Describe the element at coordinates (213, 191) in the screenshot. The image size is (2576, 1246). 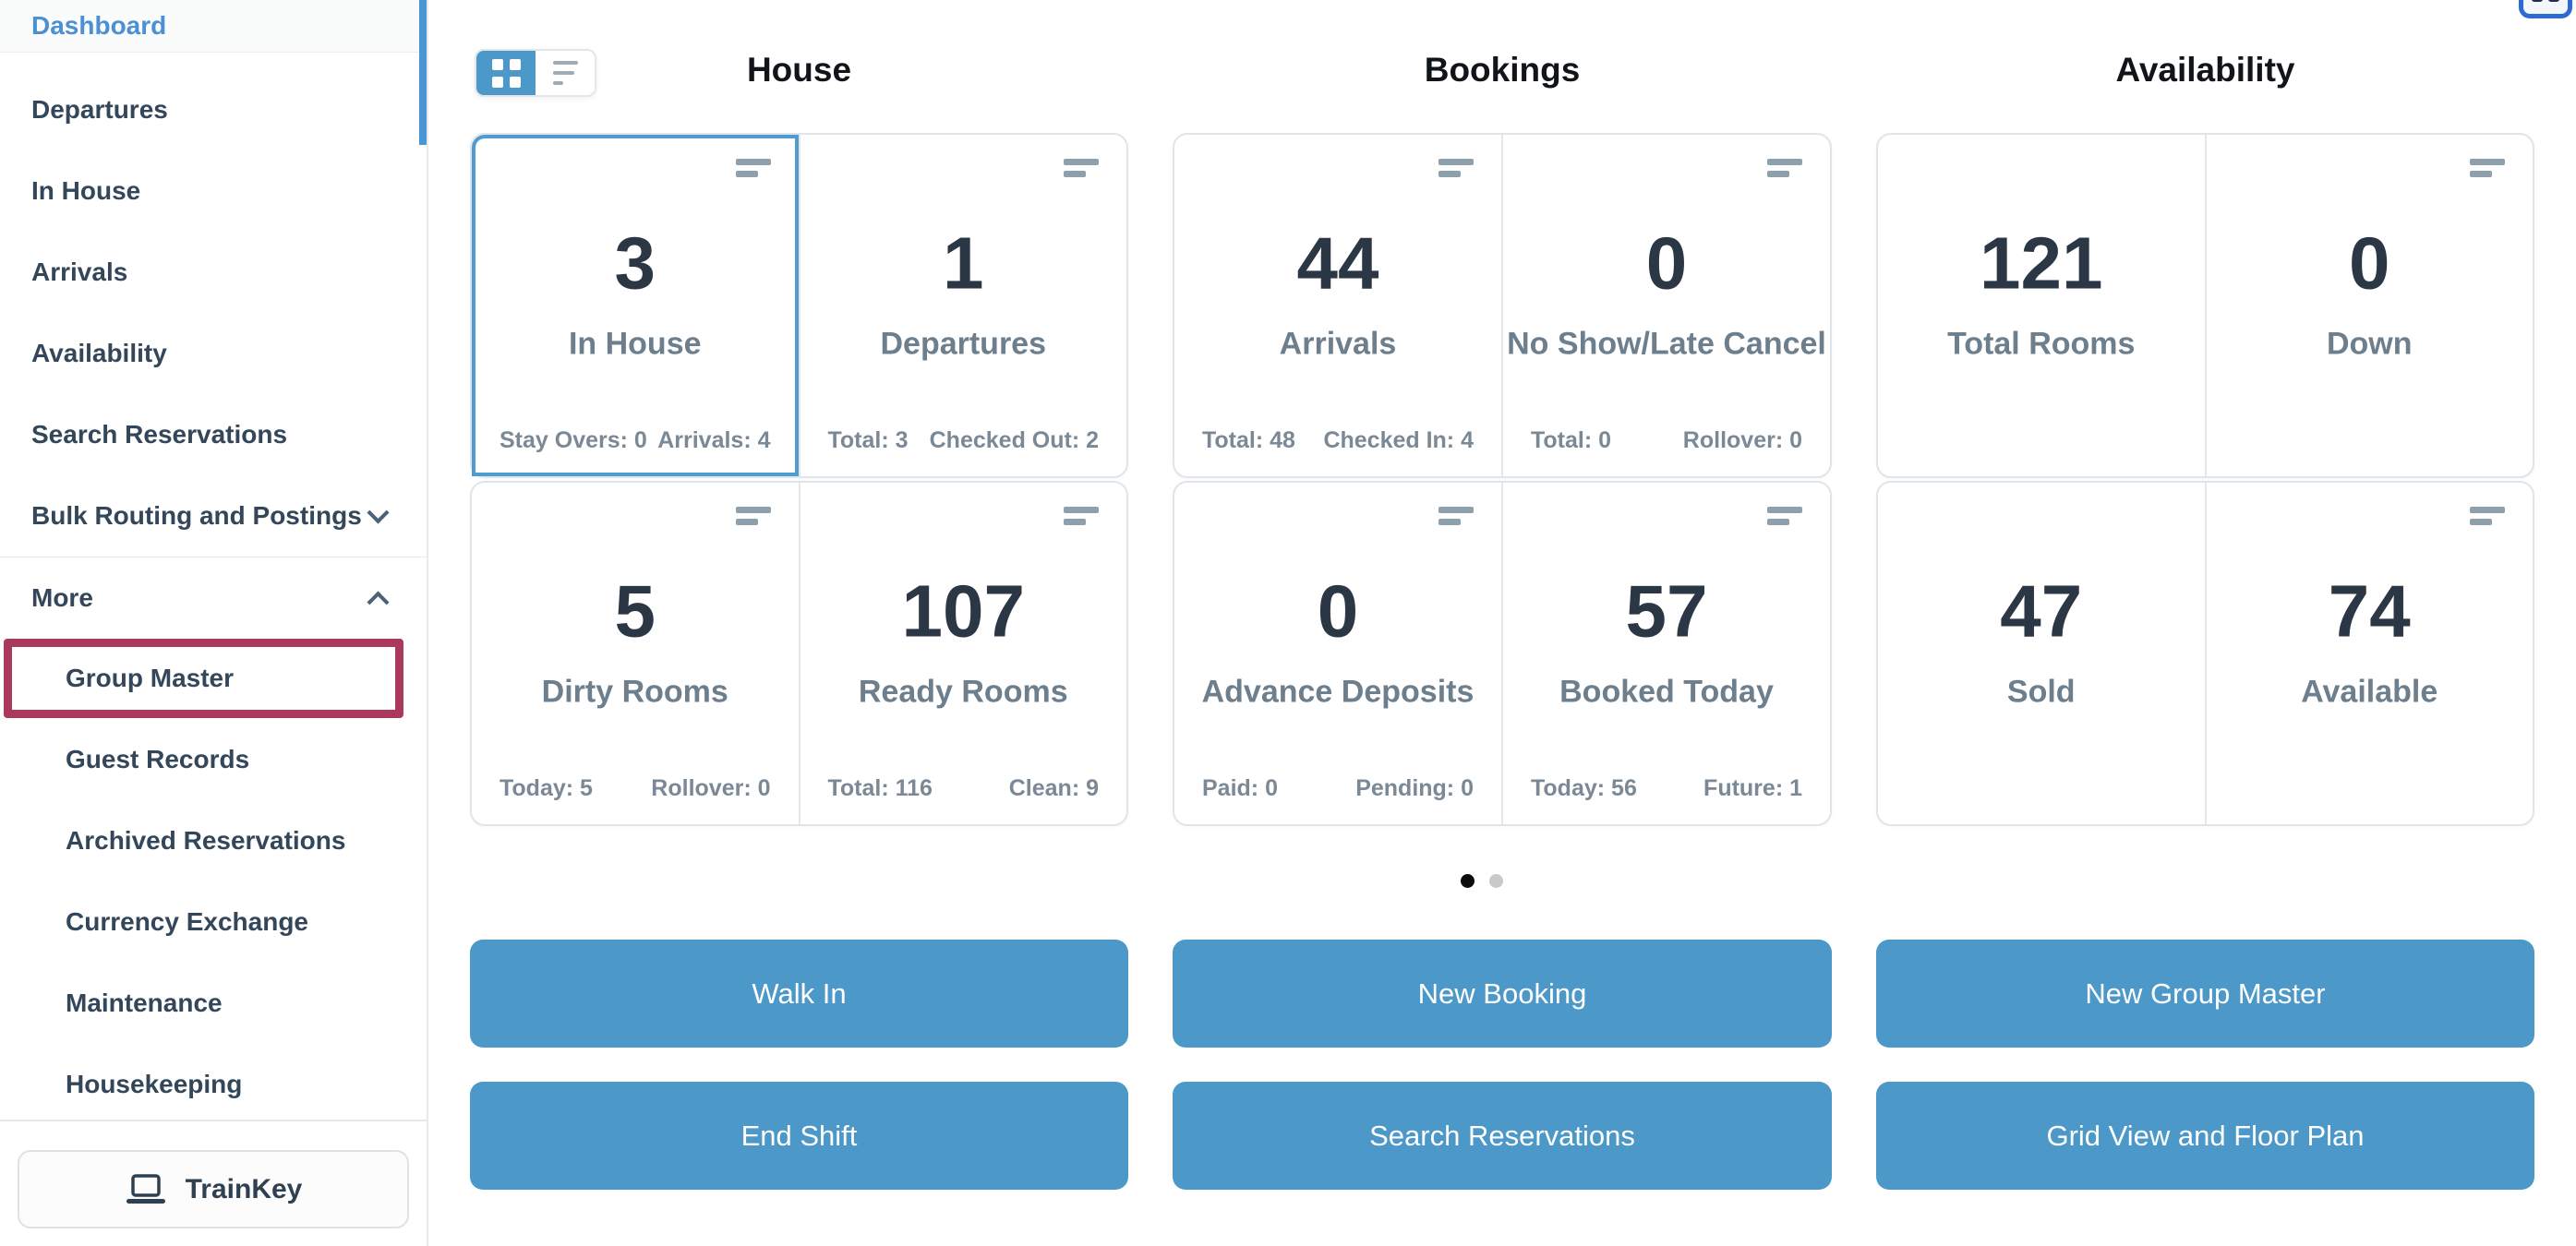
I see `sidebar-item-in-house: In House` at that location.